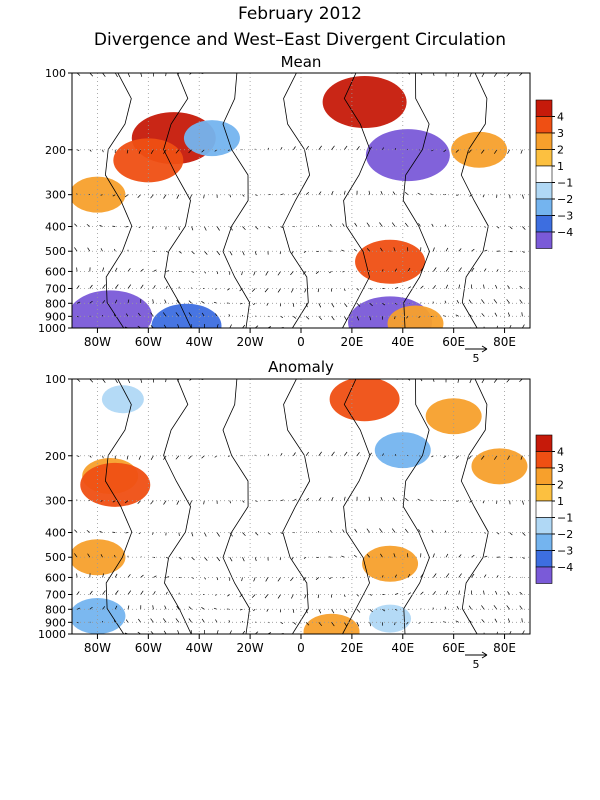 Image resolution: width=600 pixels, height=800 pixels. Describe the element at coordinates (565, 199) in the screenshot. I see `colorbar-label: −2` at that location.